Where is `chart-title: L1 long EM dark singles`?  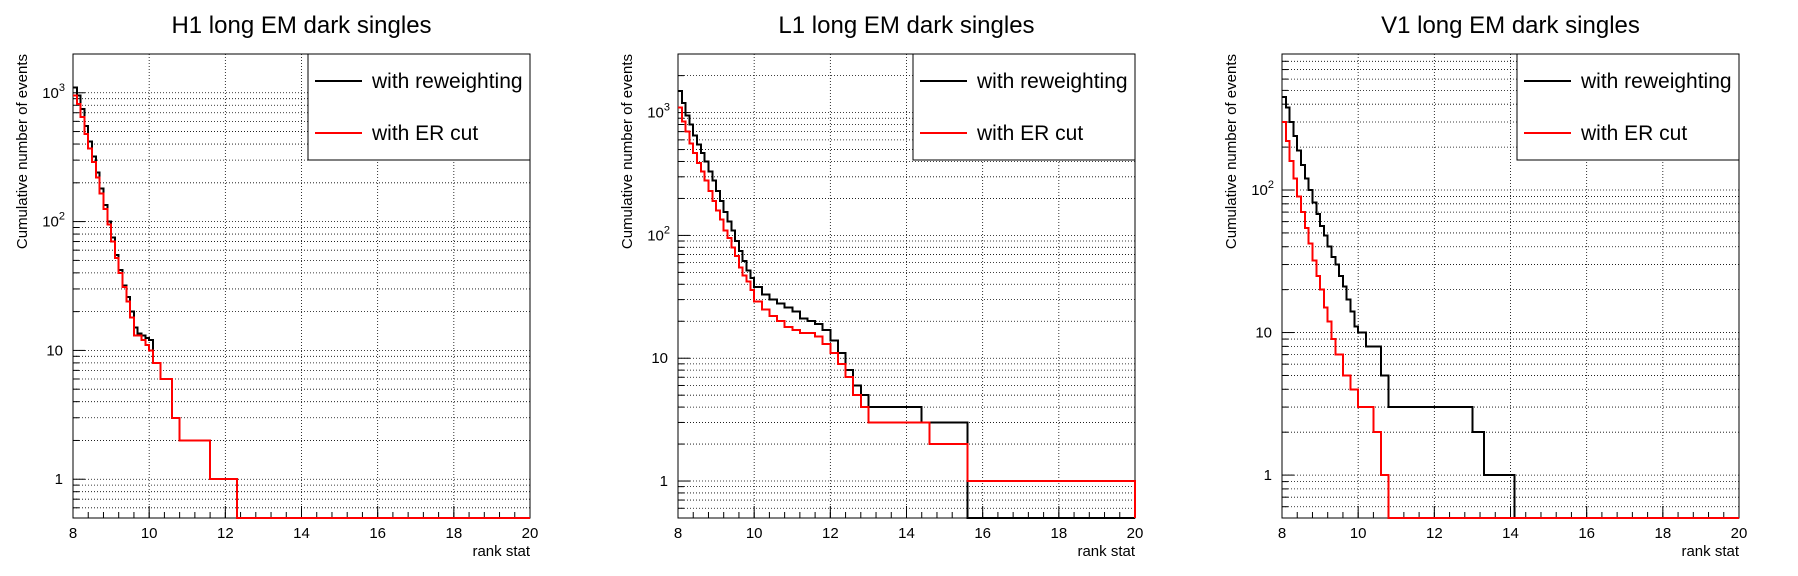 chart-title: L1 long EM dark singles is located at coordinates (906, 25).